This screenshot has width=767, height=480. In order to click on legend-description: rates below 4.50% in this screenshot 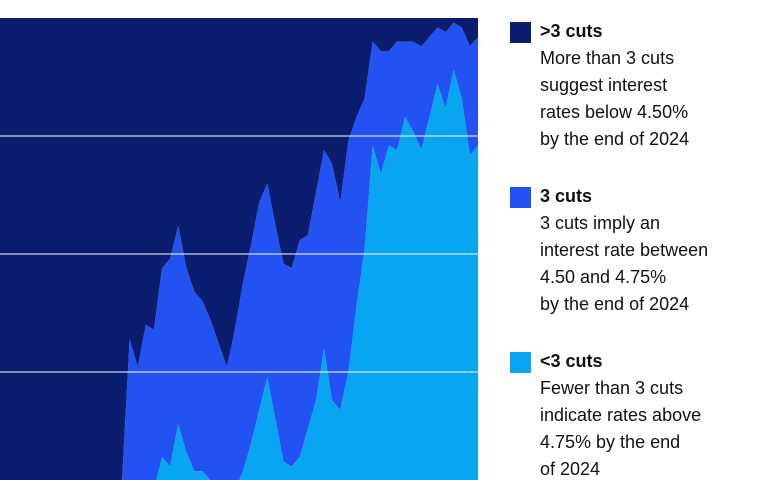, I will do `click(614, 112)`.